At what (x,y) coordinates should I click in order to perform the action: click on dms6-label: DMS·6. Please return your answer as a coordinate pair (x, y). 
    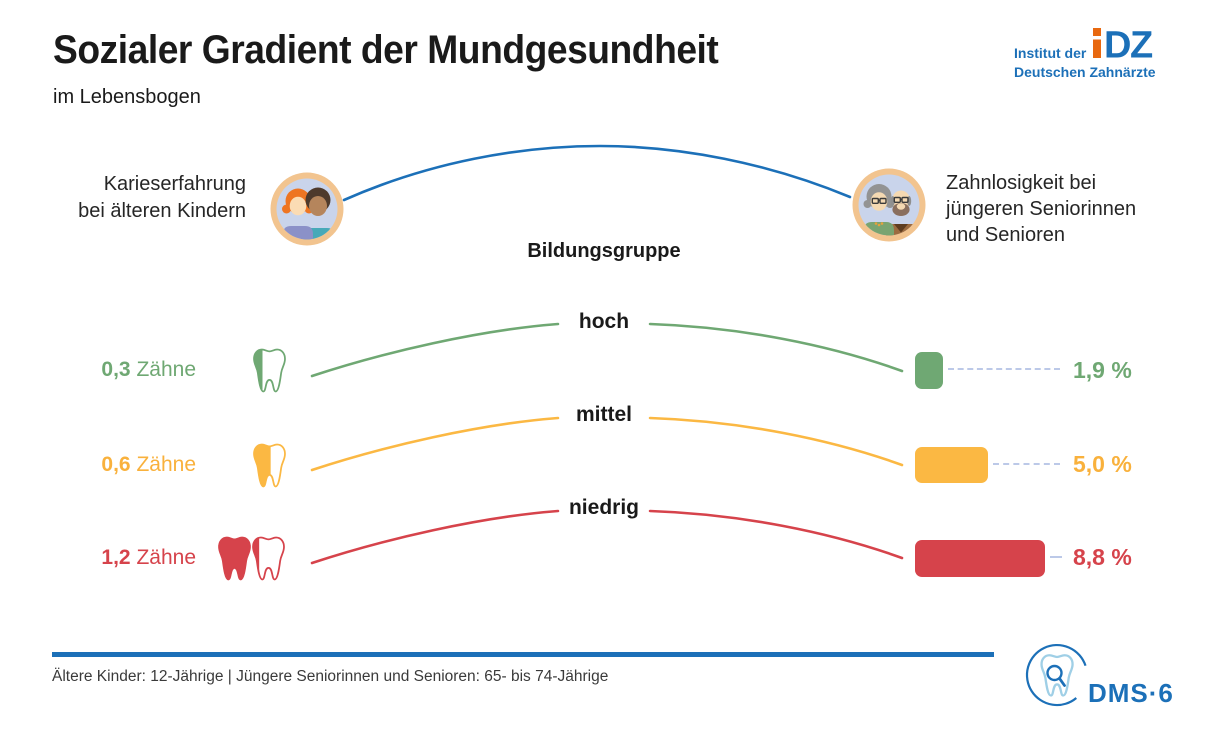
    Looking at the image, I should click on (1131, 693).